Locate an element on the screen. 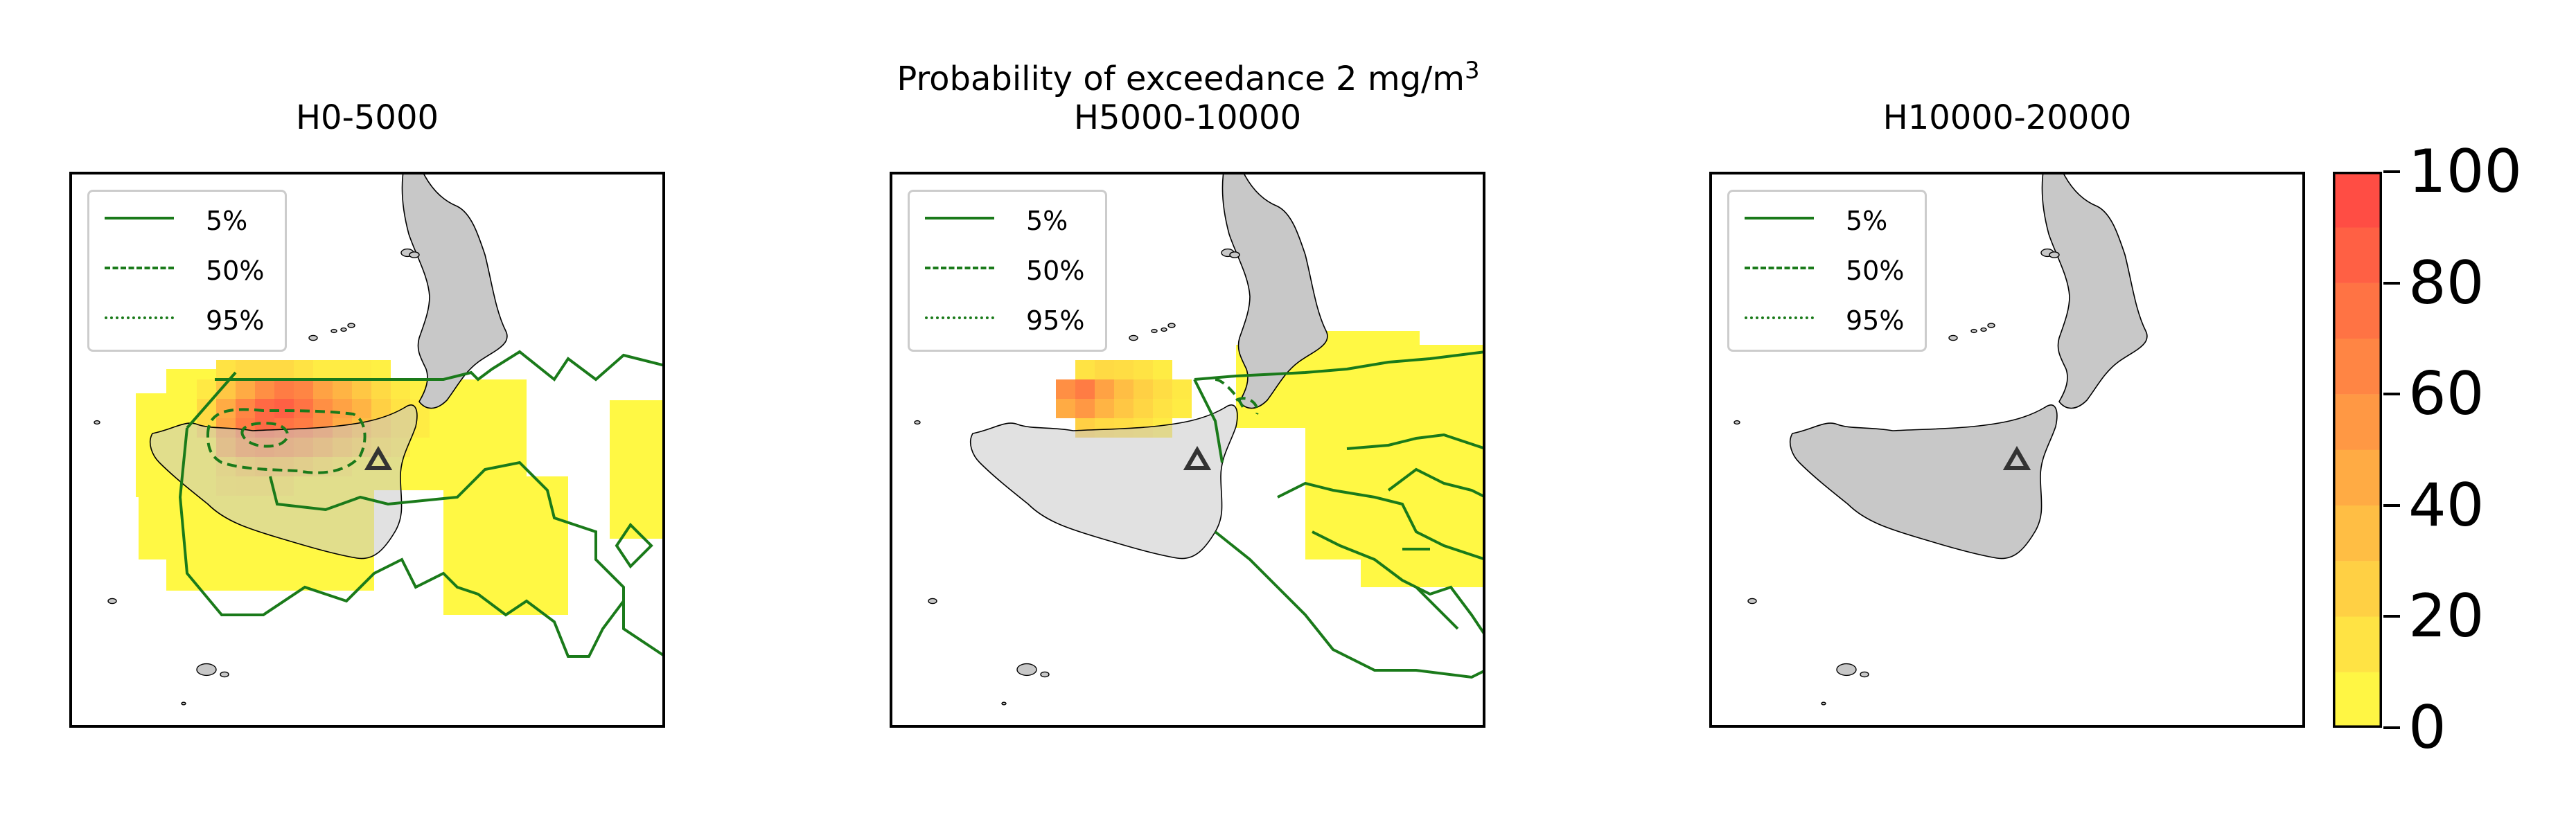  colorbar-tick-label: 0 is located at coordinates (2427, 727).